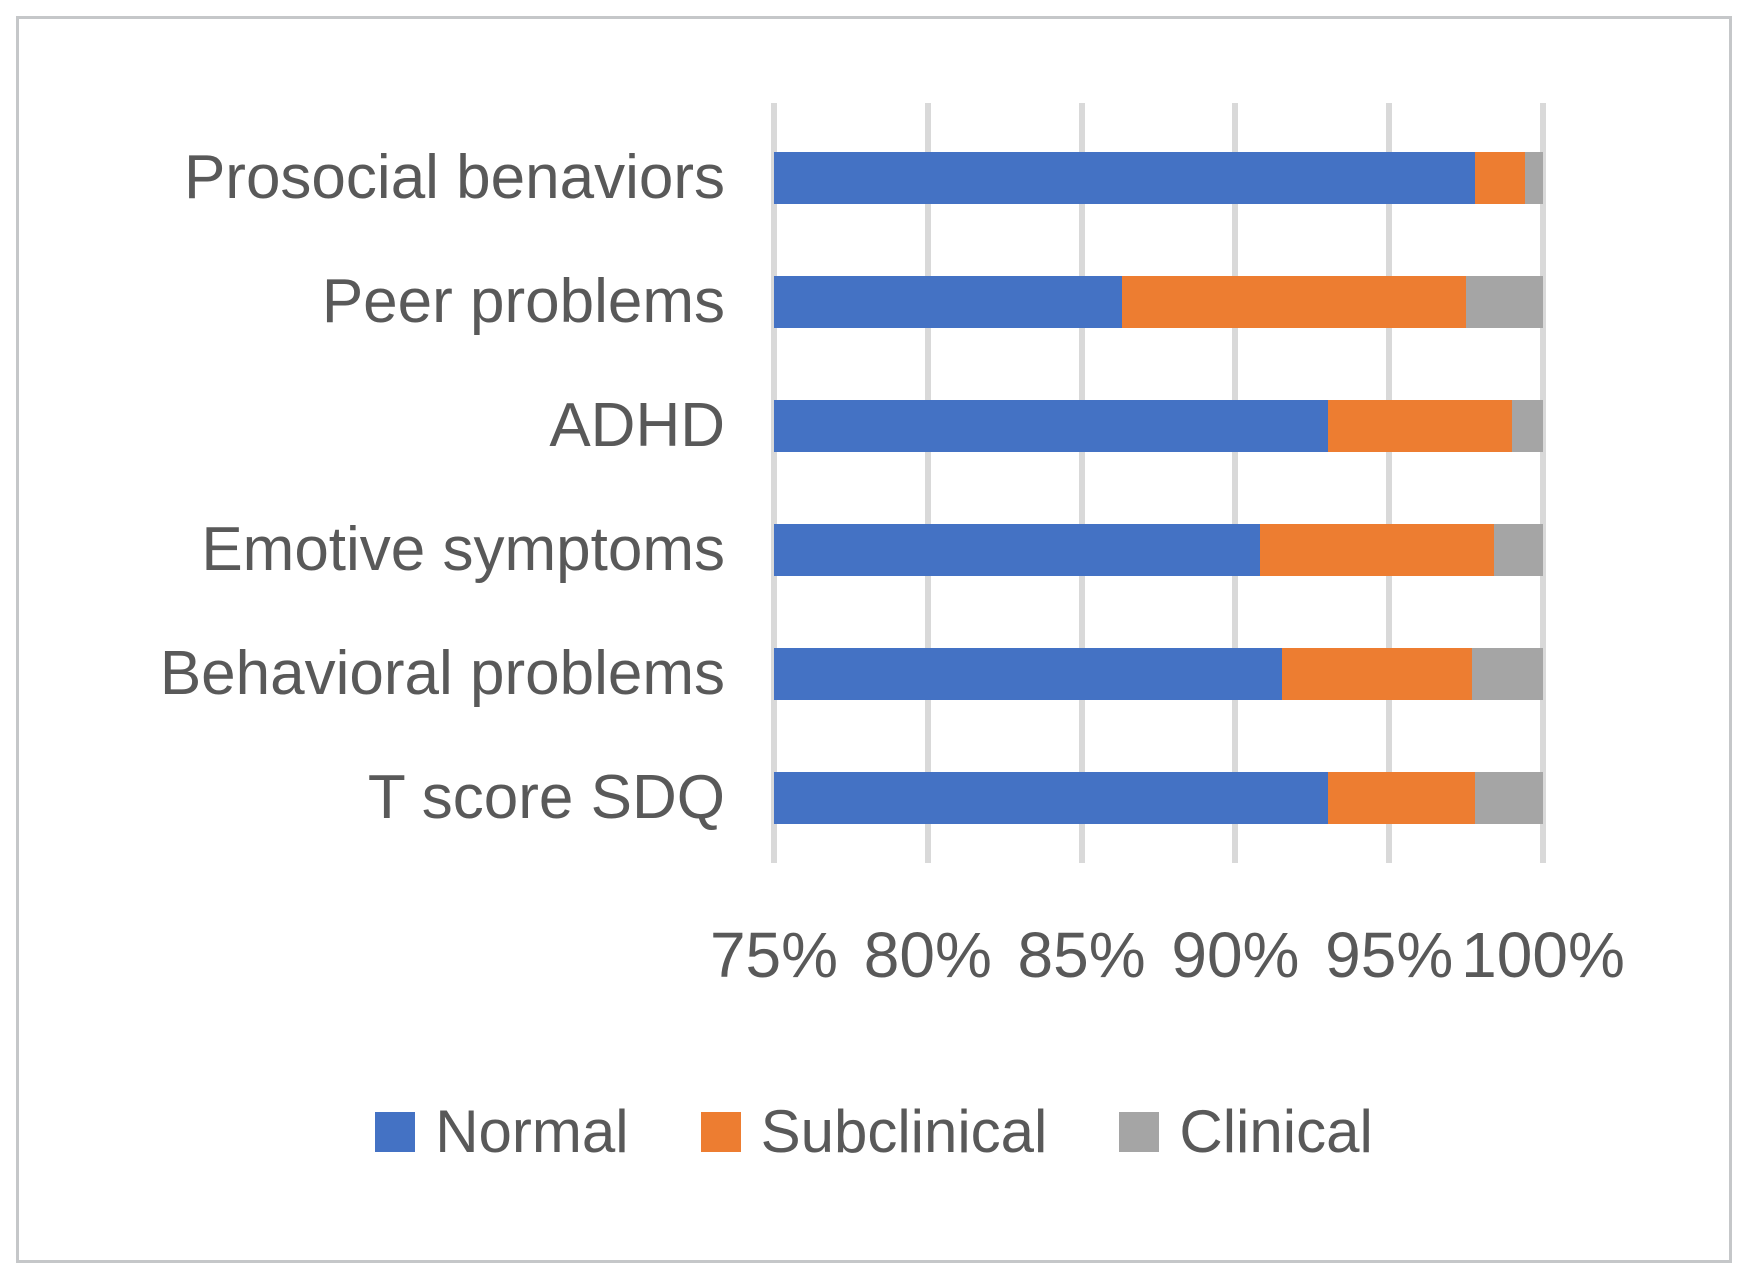 The height and width of the screenshot is (1279, 1748). Describe the element at coordinates (454, 177) in the screenshot. I see `category-label: Prosocial benaviors` at that location.